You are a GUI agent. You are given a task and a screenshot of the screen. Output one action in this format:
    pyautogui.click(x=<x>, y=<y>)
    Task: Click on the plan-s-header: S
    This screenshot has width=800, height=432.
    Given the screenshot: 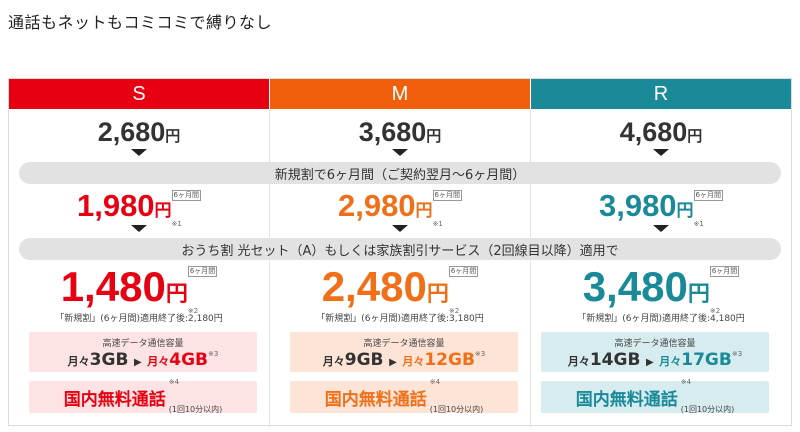 What is the action you would take?
    pyautogui.click(x=139, y=94)
    